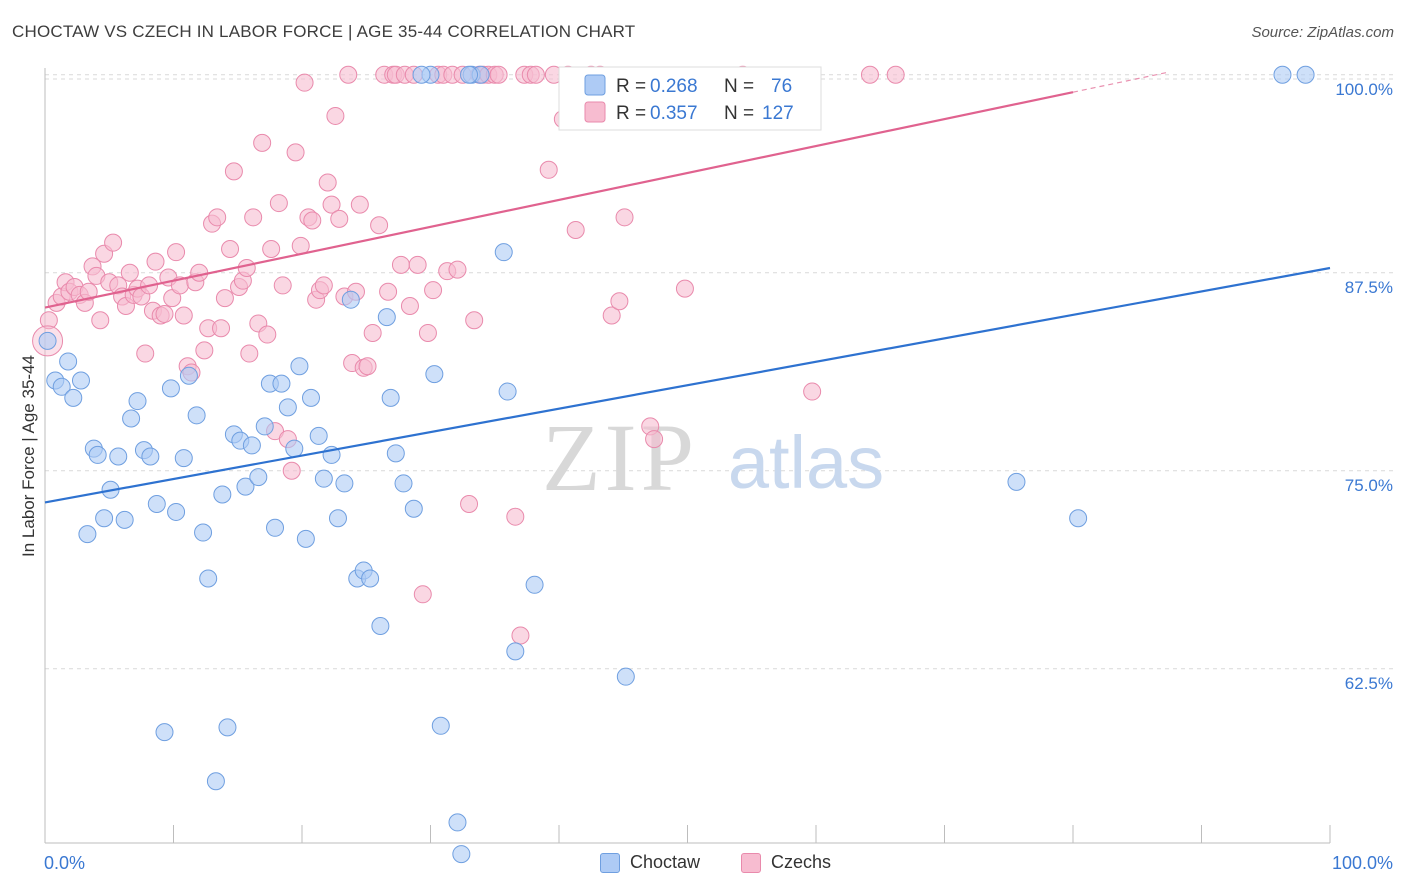  I want to click on bottom-legend: Choctaw Czechs, so click(703, 865).